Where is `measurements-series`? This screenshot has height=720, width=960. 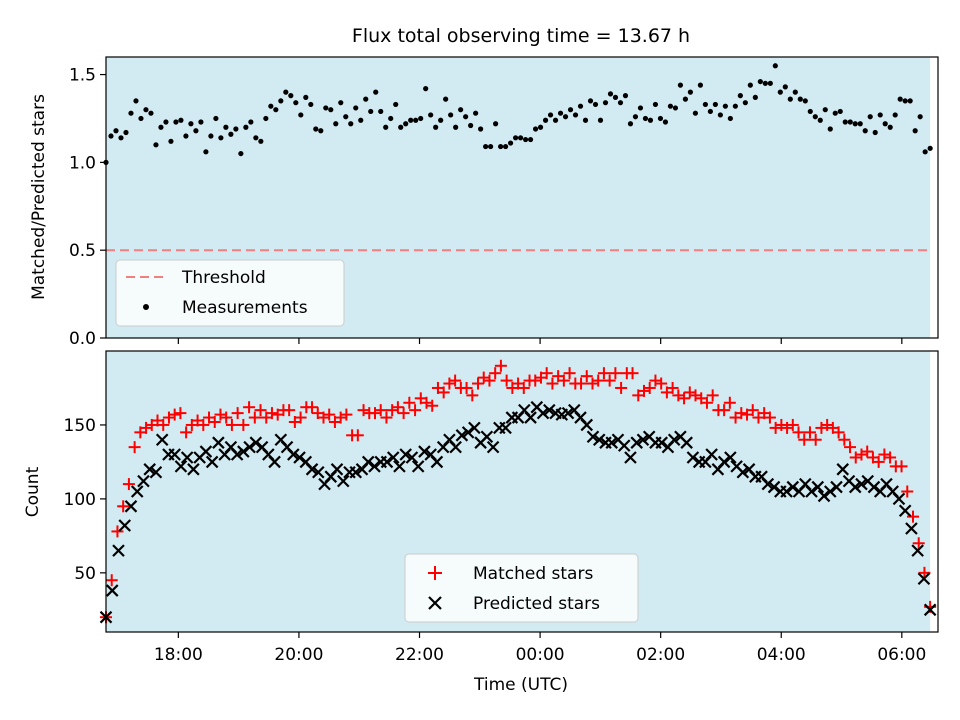
measurements-series is located at coordinates (518, 114).